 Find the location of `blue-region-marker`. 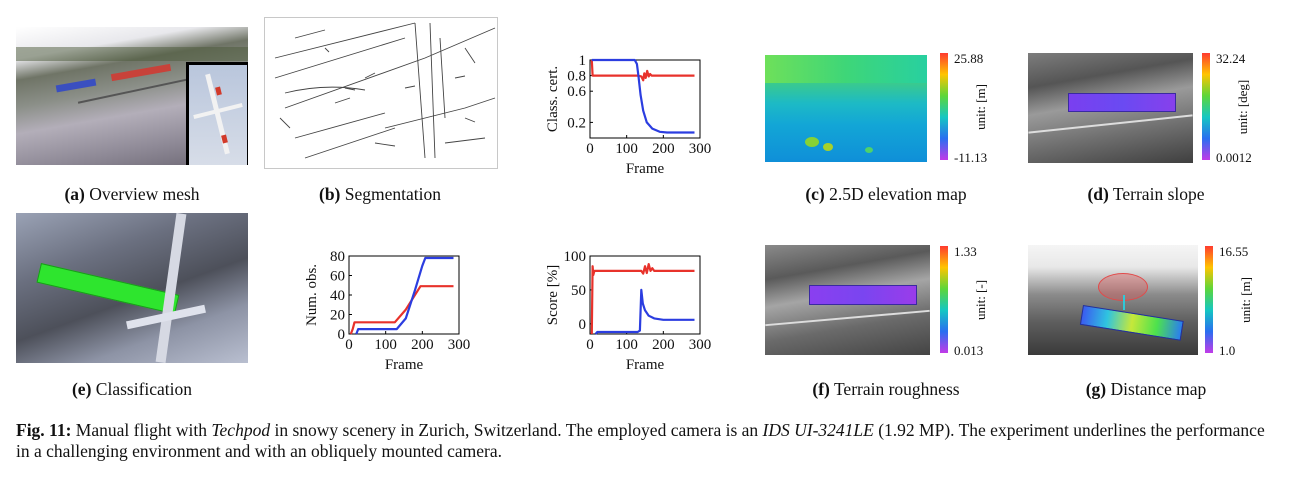

blue-region-marker is located at coordinates (76, 85).